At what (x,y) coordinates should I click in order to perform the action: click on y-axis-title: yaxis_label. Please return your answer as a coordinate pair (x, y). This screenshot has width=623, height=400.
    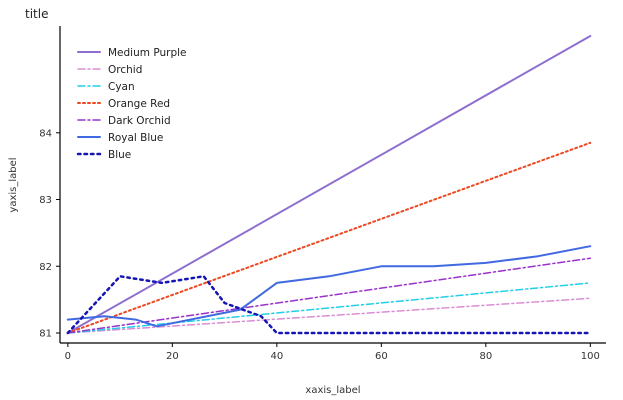
    Looking at the image, I should click on (13, 184).